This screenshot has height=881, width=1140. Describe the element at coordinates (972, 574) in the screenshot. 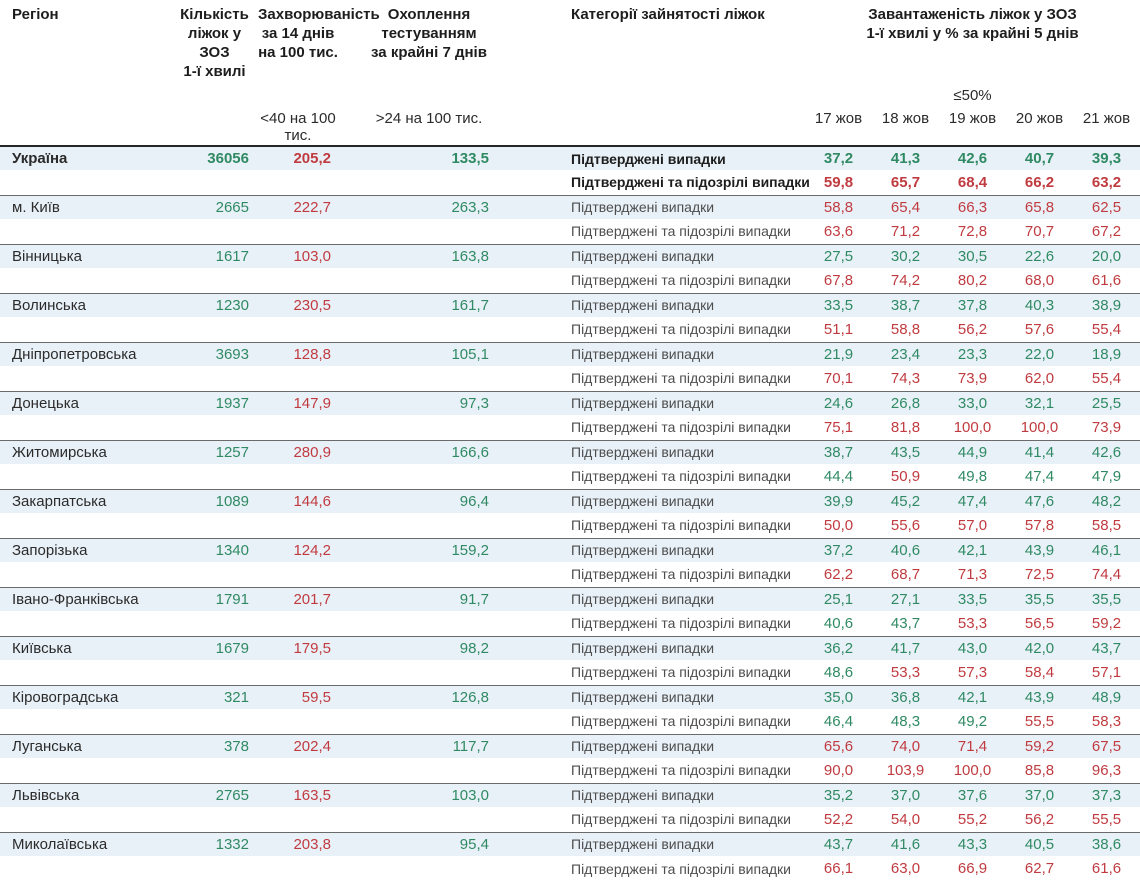

I see `occupancy-value: 71,3` at that location.